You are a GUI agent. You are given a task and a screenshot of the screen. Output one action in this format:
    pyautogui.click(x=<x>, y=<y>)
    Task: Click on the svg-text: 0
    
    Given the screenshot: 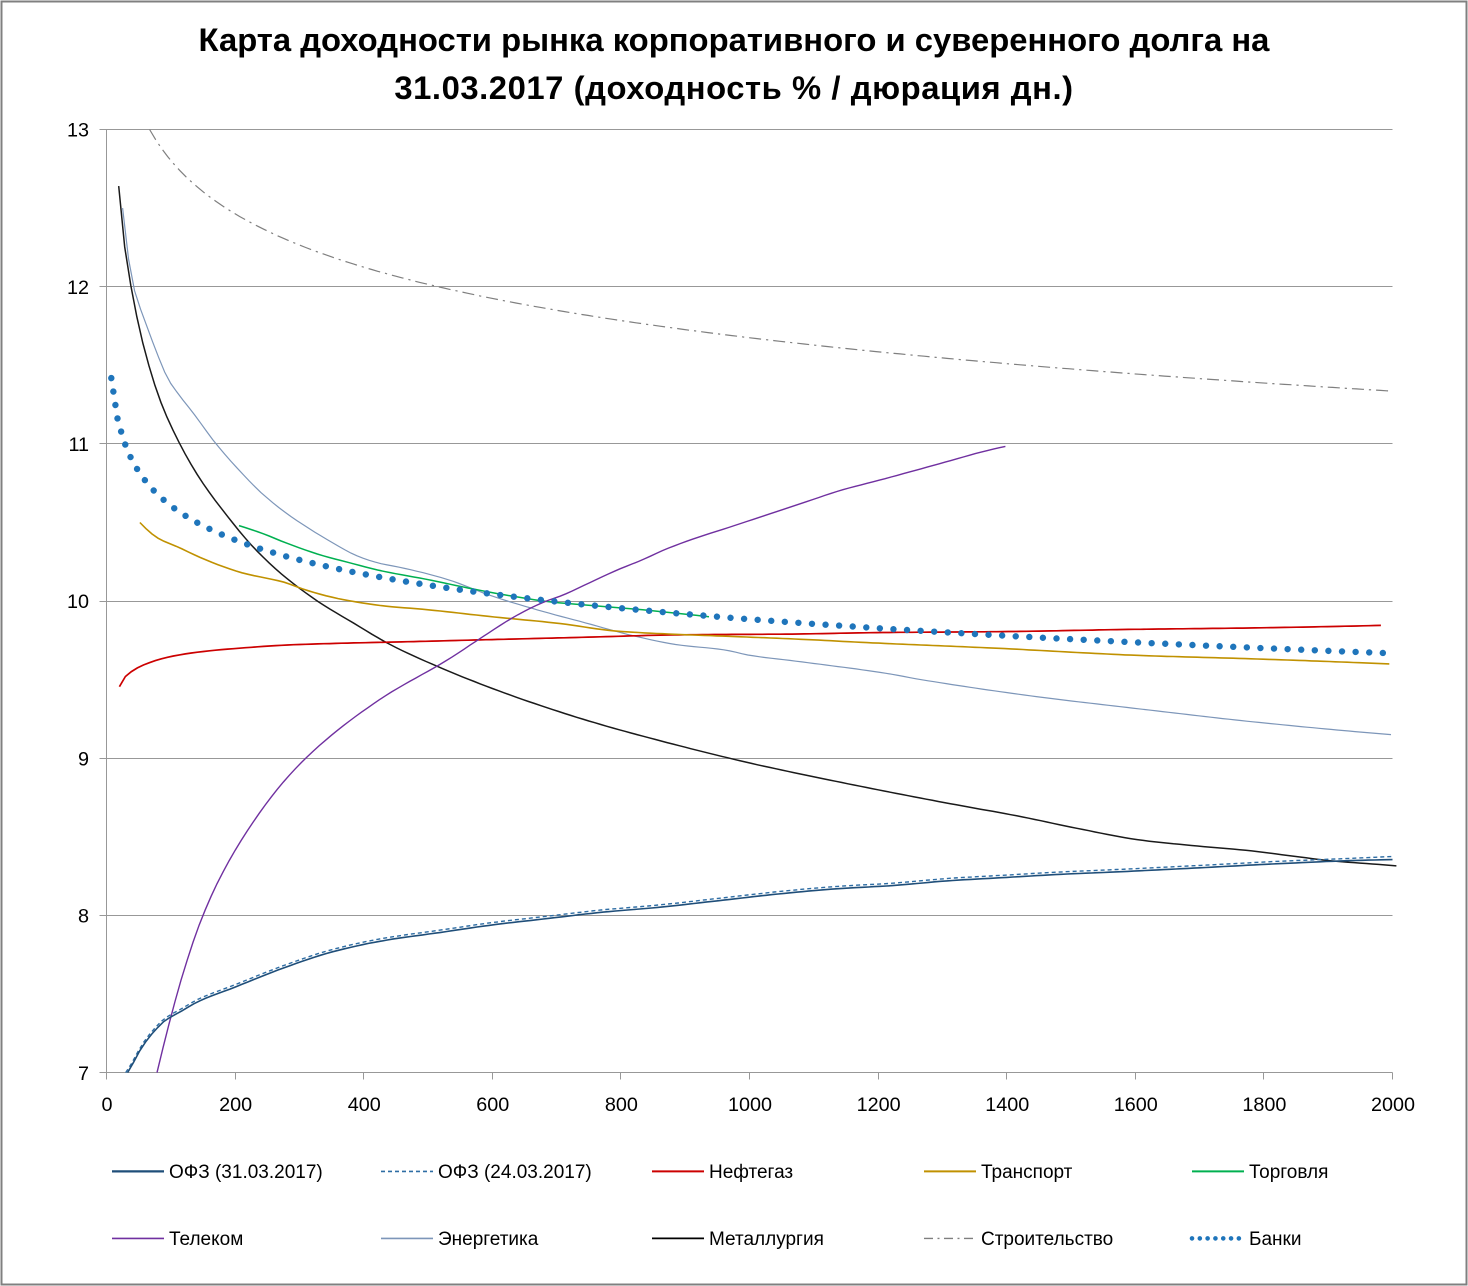 What is the action you would take?
    pyautogui.click(x=106, y=1105)
    